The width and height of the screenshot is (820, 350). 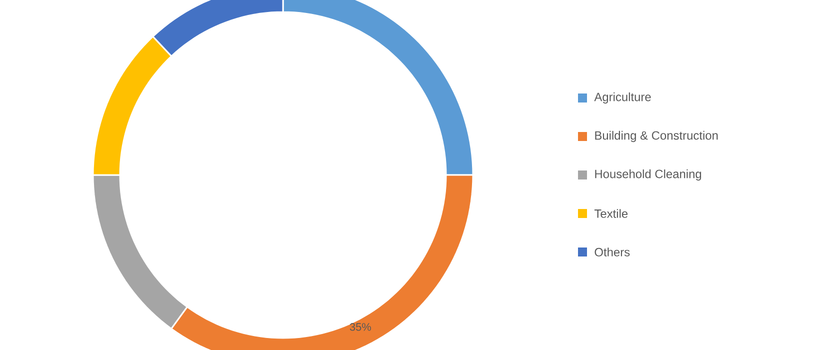 What do you see at coordinates (611, 213) in the screenshot?
I see `legend-label: Textile` at bounding box center [611, 213].